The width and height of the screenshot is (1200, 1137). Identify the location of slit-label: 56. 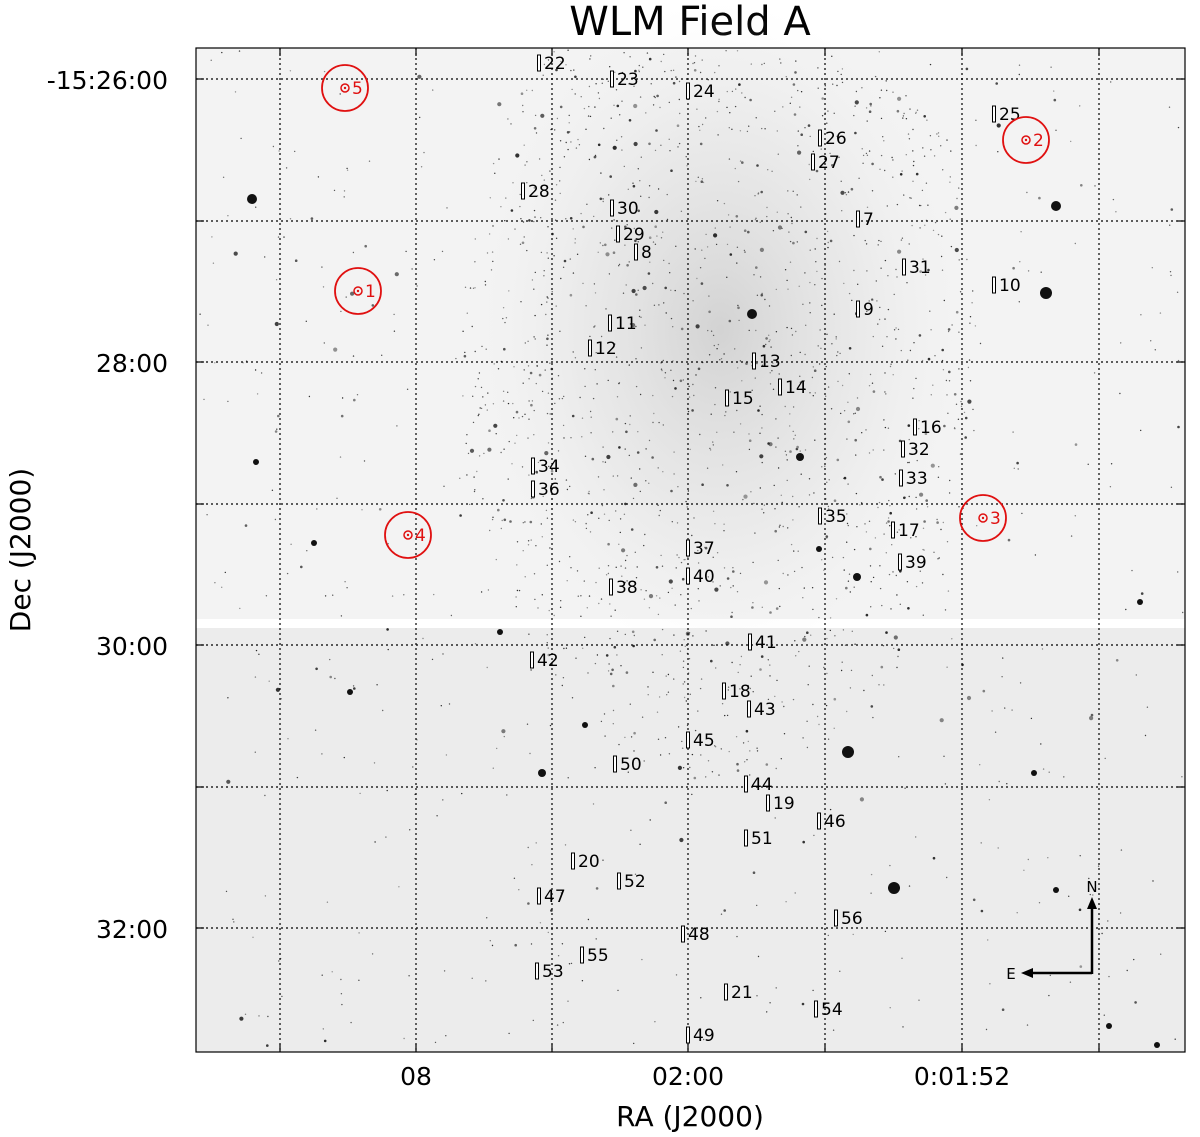
(852, 919).